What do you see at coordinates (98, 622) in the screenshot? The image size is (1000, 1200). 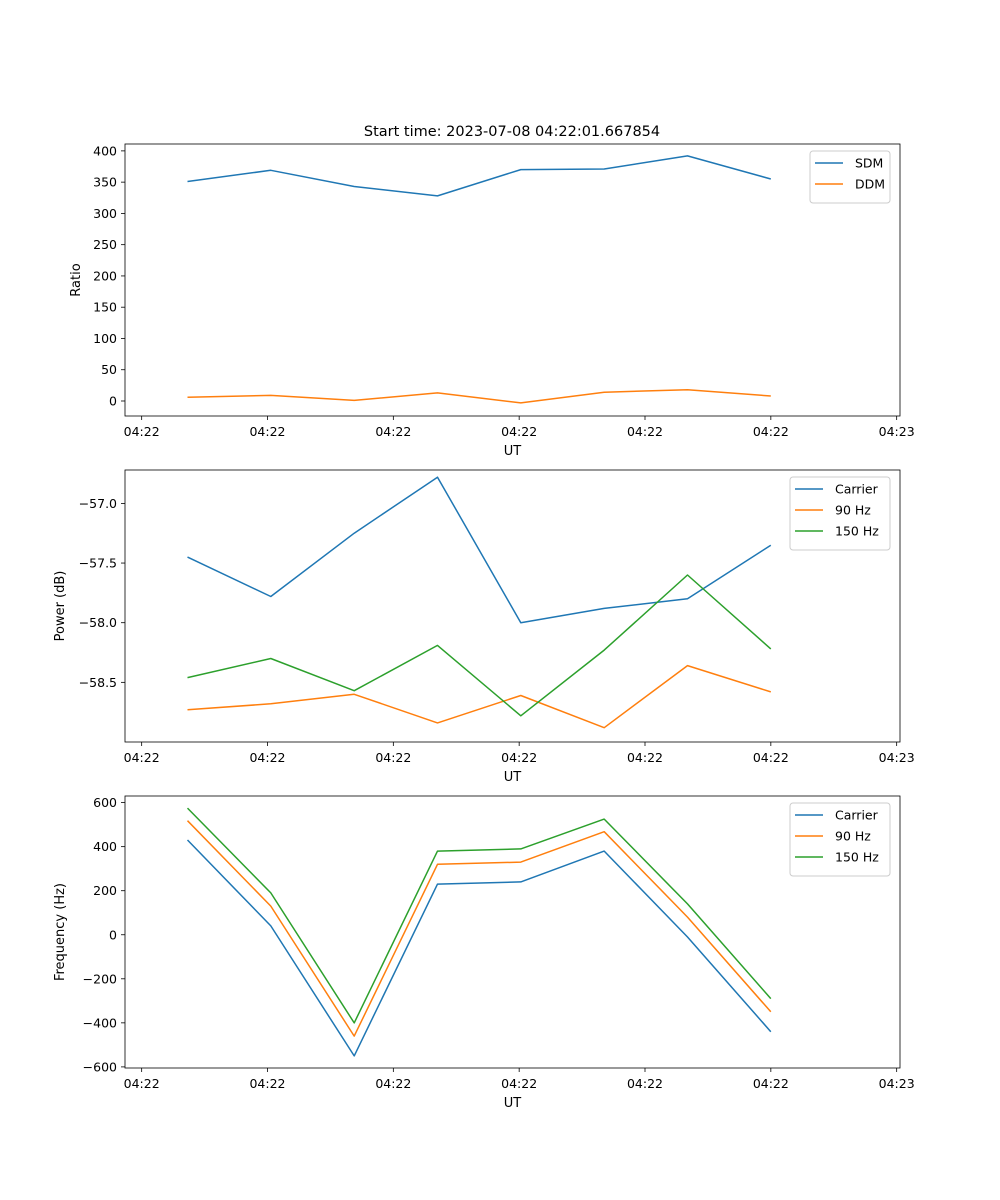 I see `y-tick-label: −58.0` at bounding box center [98, 622].